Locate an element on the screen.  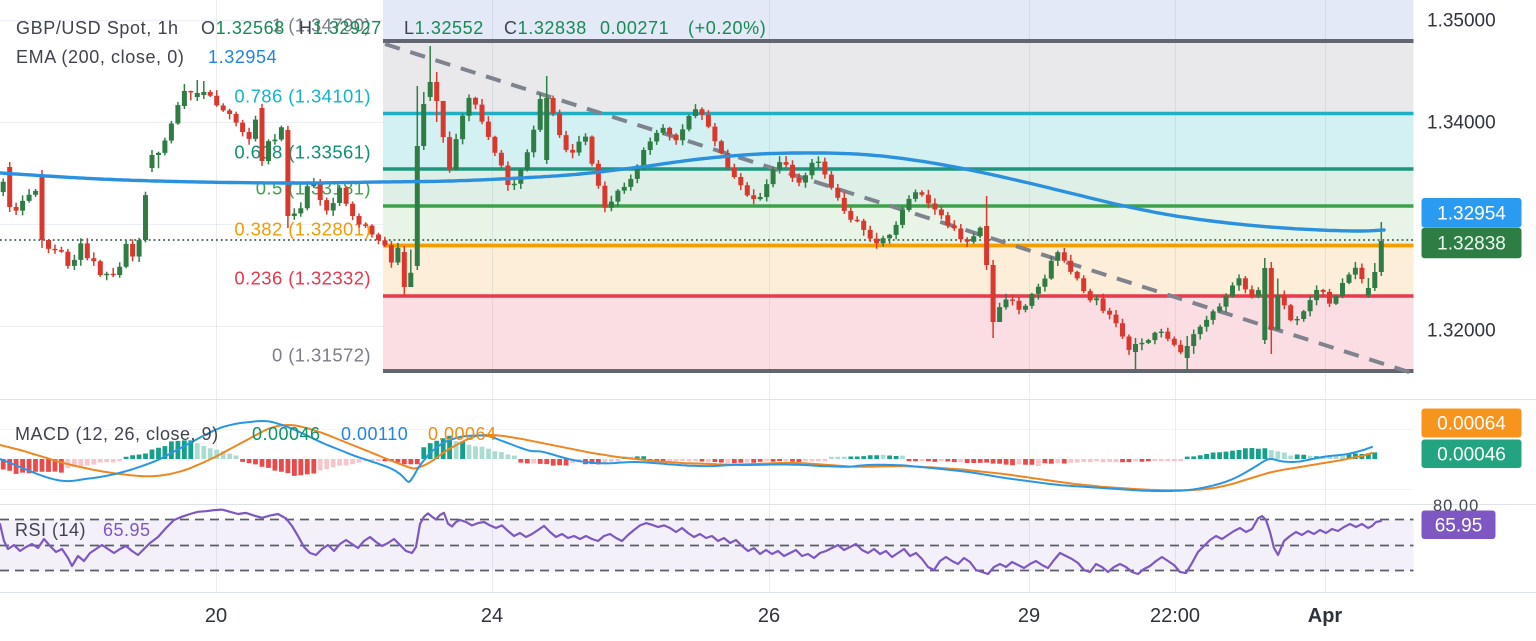
svg-text: 0.382 (1.32801) is located at coordinates (302, 229).